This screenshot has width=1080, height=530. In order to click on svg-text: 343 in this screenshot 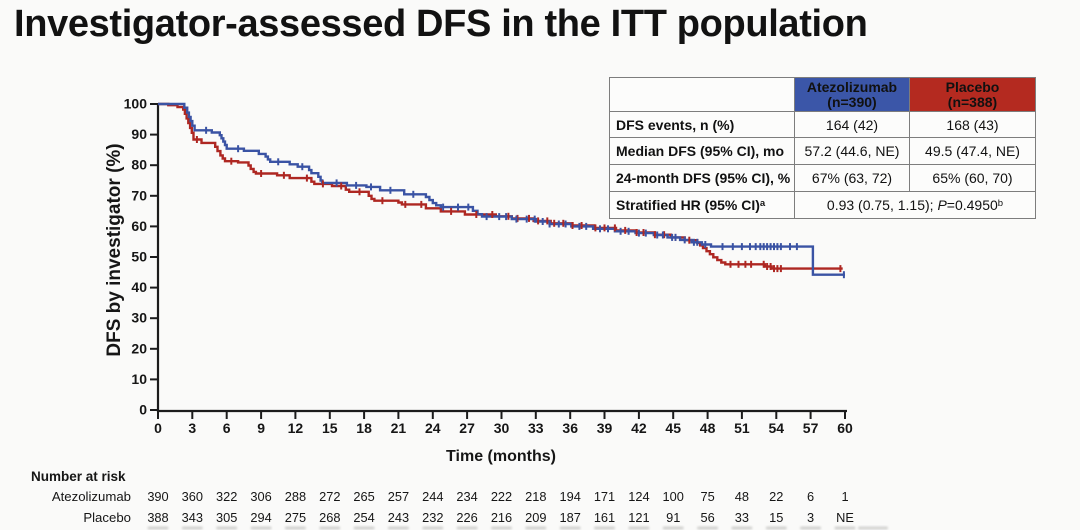, I will do `click(192, 517)`.